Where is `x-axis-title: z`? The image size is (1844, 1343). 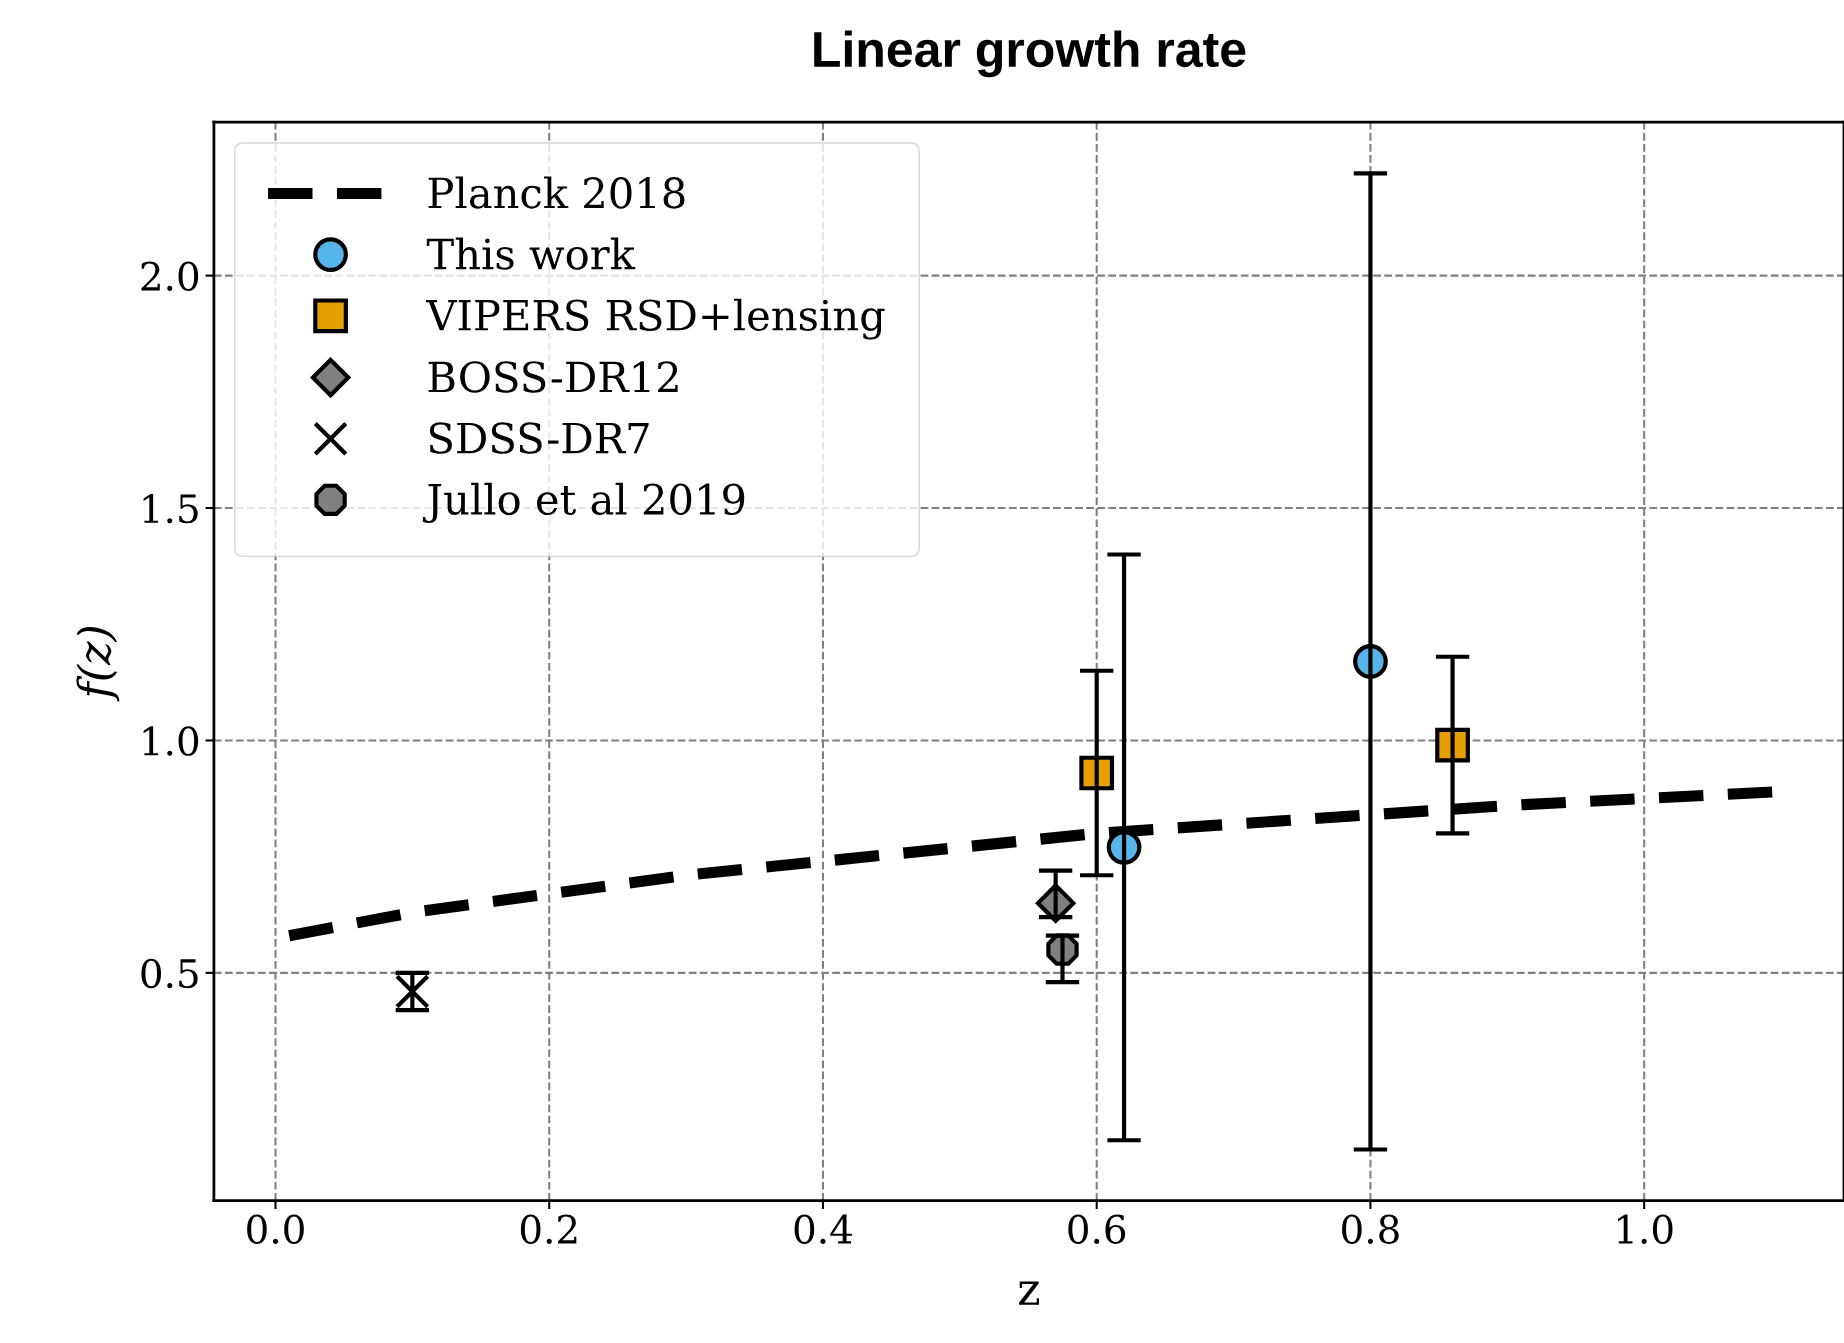
x-axis-title: z is located at coordinates (1029, 1293).